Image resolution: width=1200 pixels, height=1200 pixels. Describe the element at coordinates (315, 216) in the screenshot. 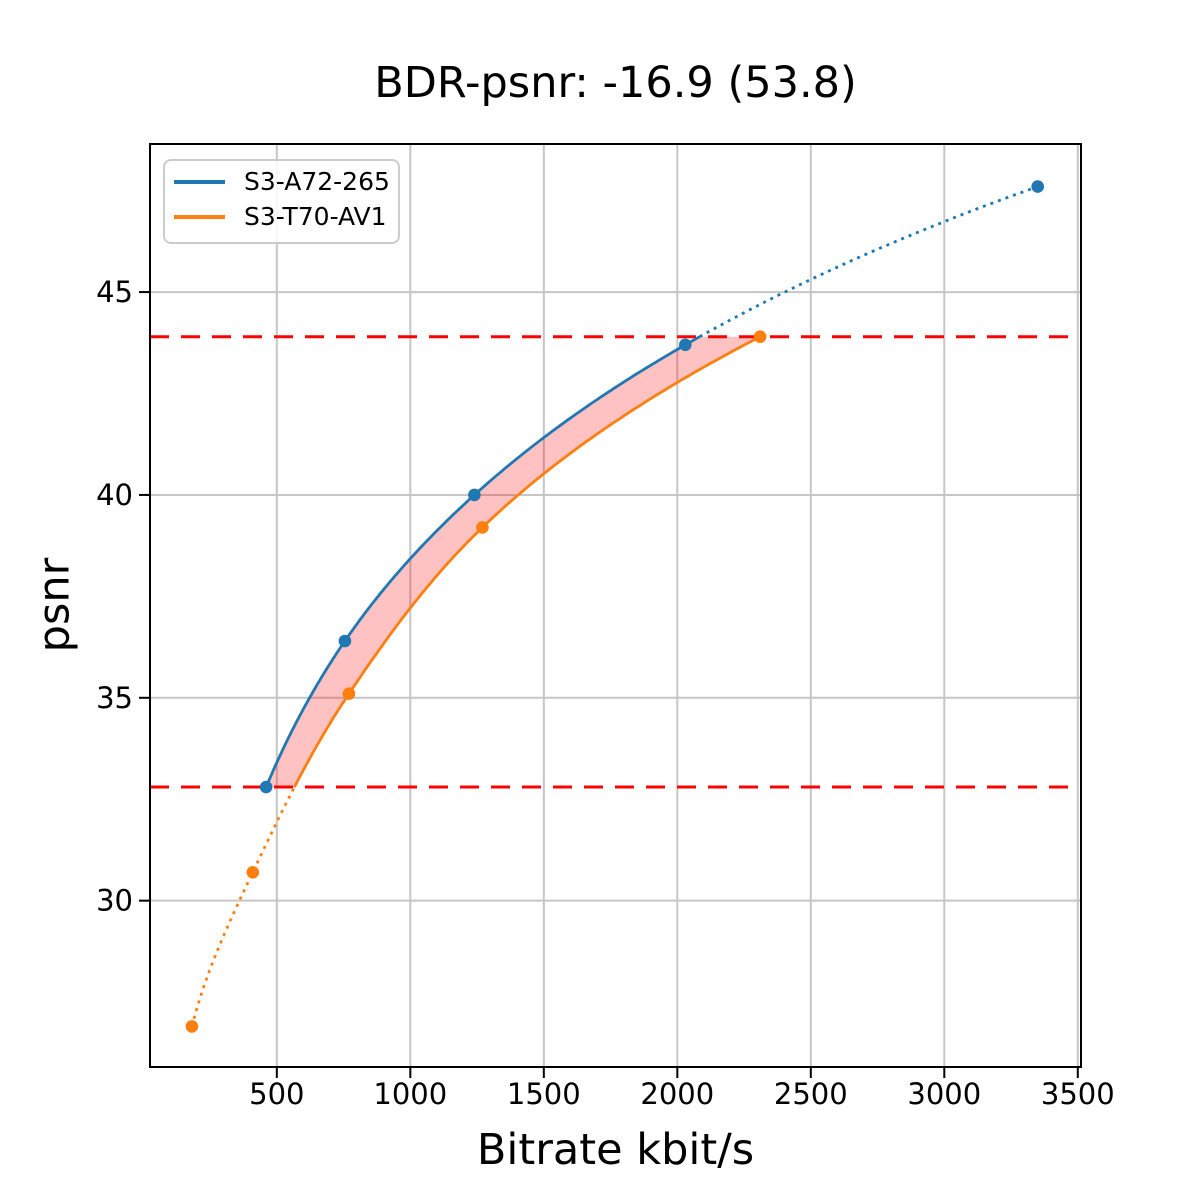

I see `legend-label: S3-T70-AV1` at that location.